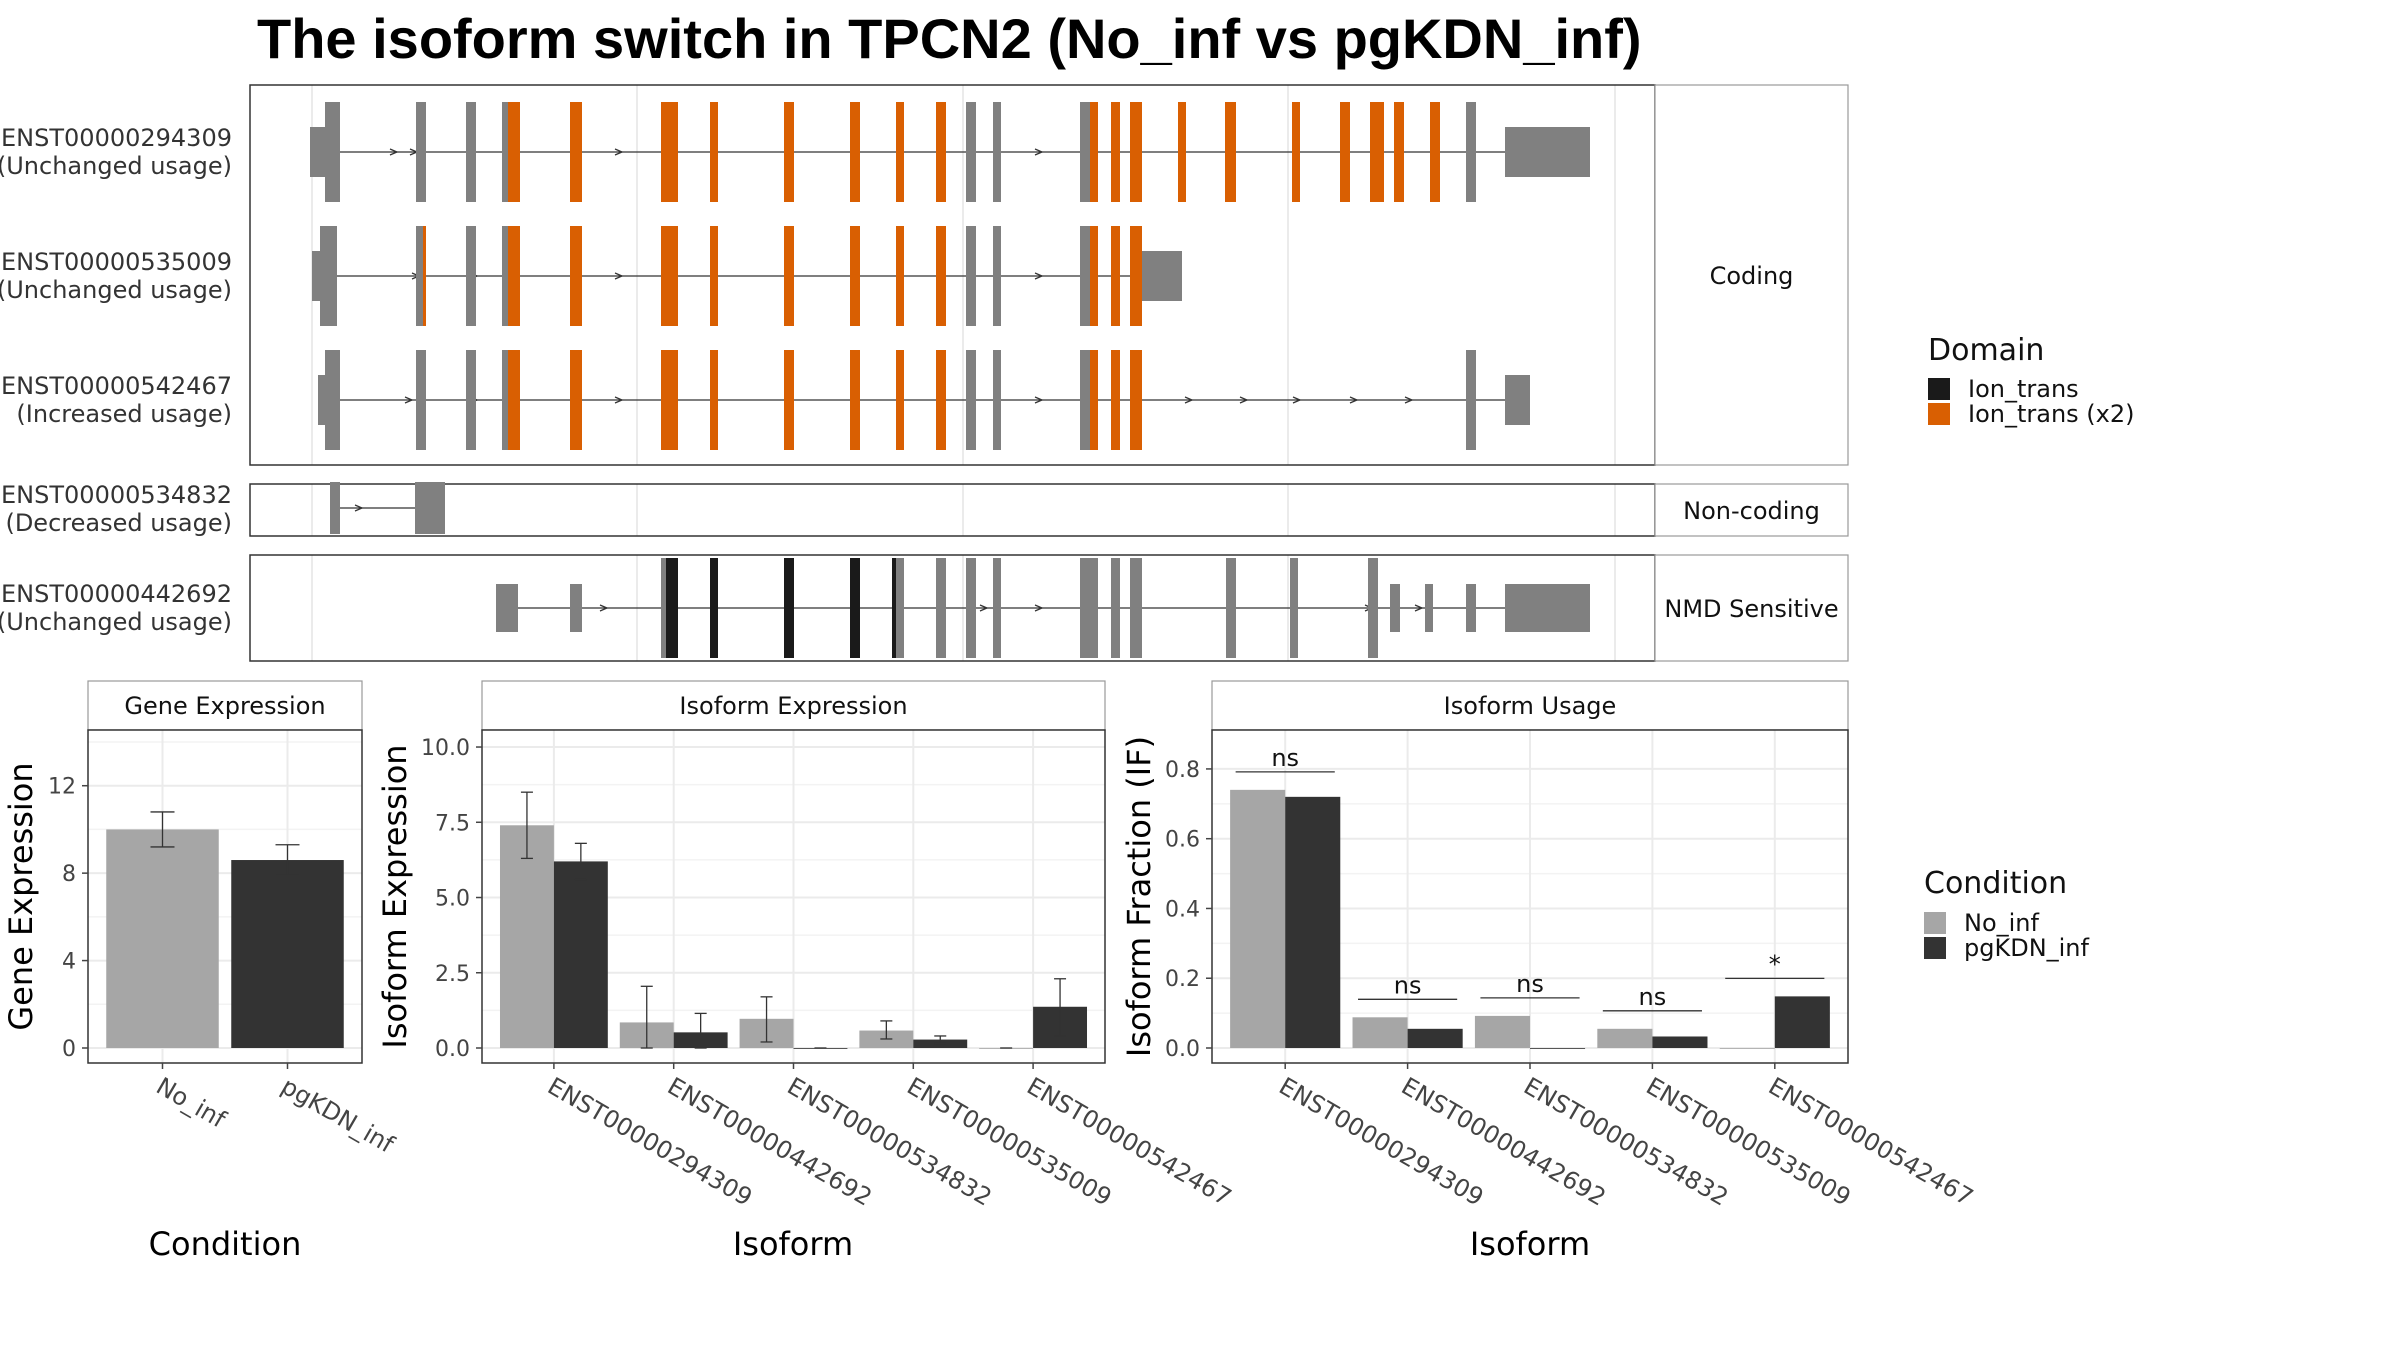  What do you see at coordinates (793, 1244) in the screenshot?
I see `x-axis-title: Isoform` at bounding box center [793, 1244].